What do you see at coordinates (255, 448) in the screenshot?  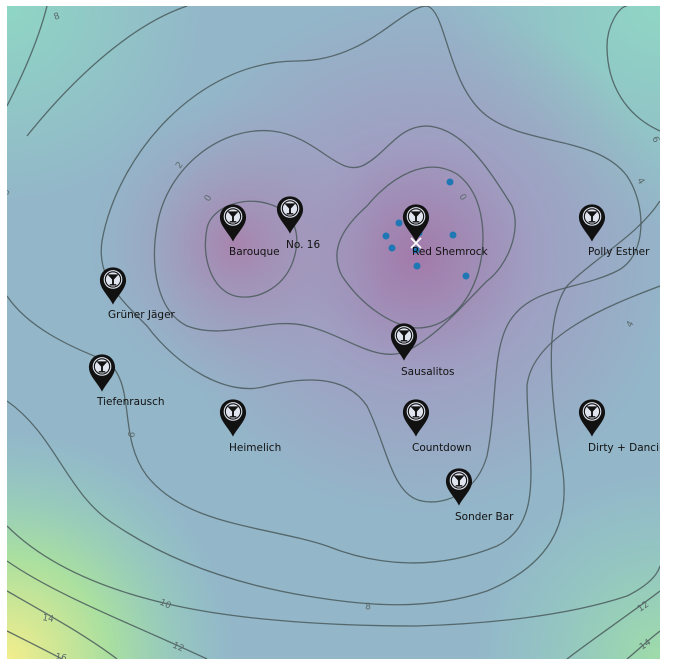 I see `bar-label-heimelich: Heimelich` at bounding box center [255, 448].